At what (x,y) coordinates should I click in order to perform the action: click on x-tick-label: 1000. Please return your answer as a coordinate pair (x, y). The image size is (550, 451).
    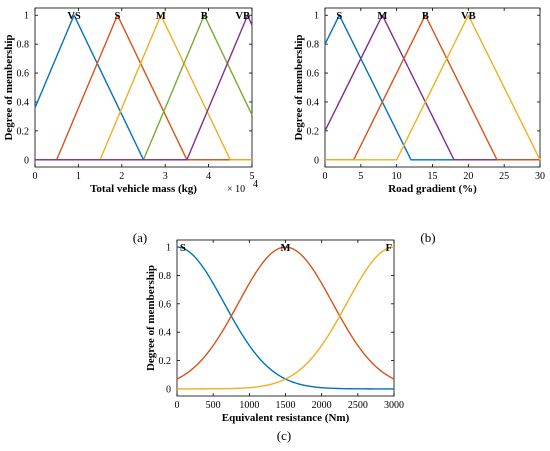
    Looking at the image, I should click on (249, 405).